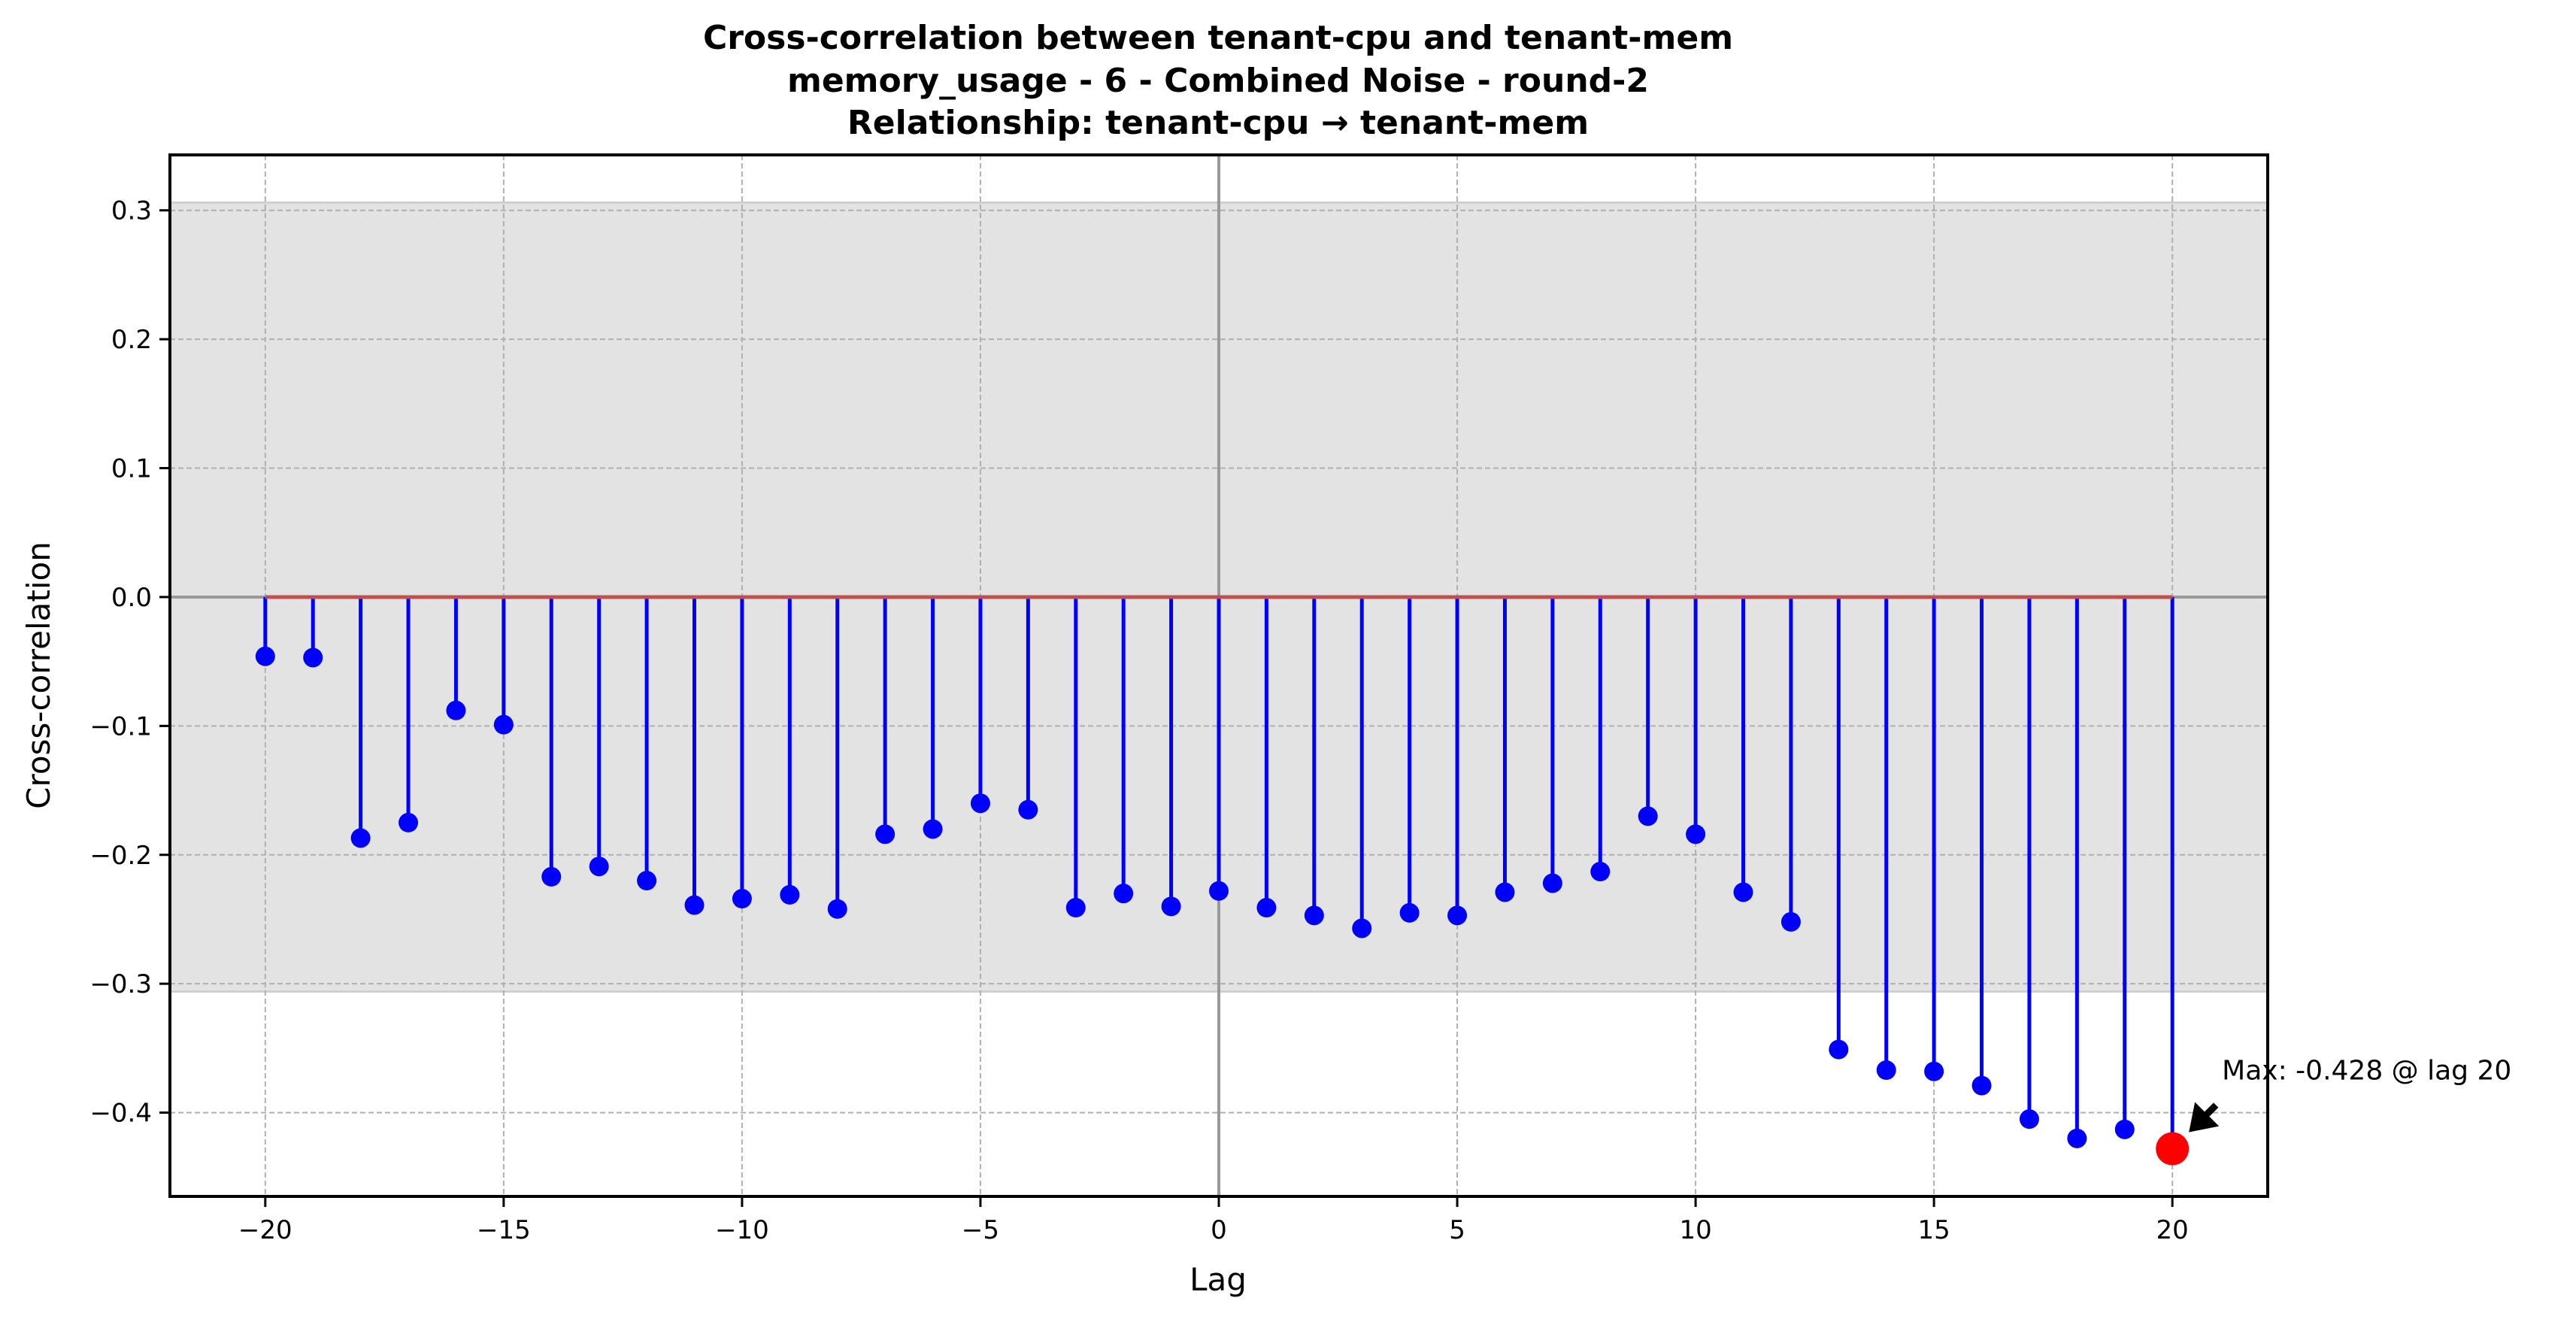 This screenshot has height=1322, width=2576. What do you see at coordinates (1218, 1279) in the screenshot?
I see `x-axis-label: Lag` at bounding box center [1218, 1279].